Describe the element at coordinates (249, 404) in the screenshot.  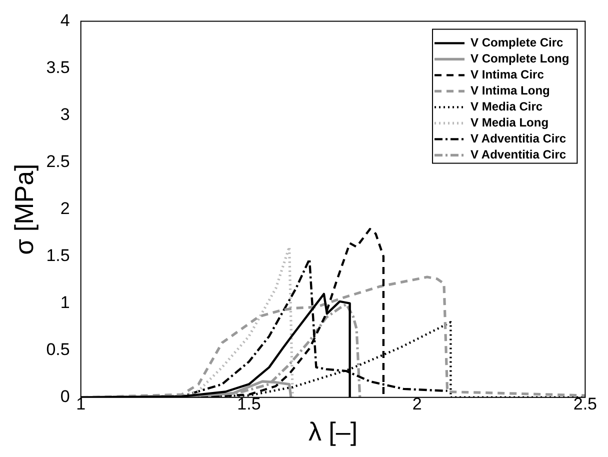
I see `x-tick-label: 1.5` at that location.